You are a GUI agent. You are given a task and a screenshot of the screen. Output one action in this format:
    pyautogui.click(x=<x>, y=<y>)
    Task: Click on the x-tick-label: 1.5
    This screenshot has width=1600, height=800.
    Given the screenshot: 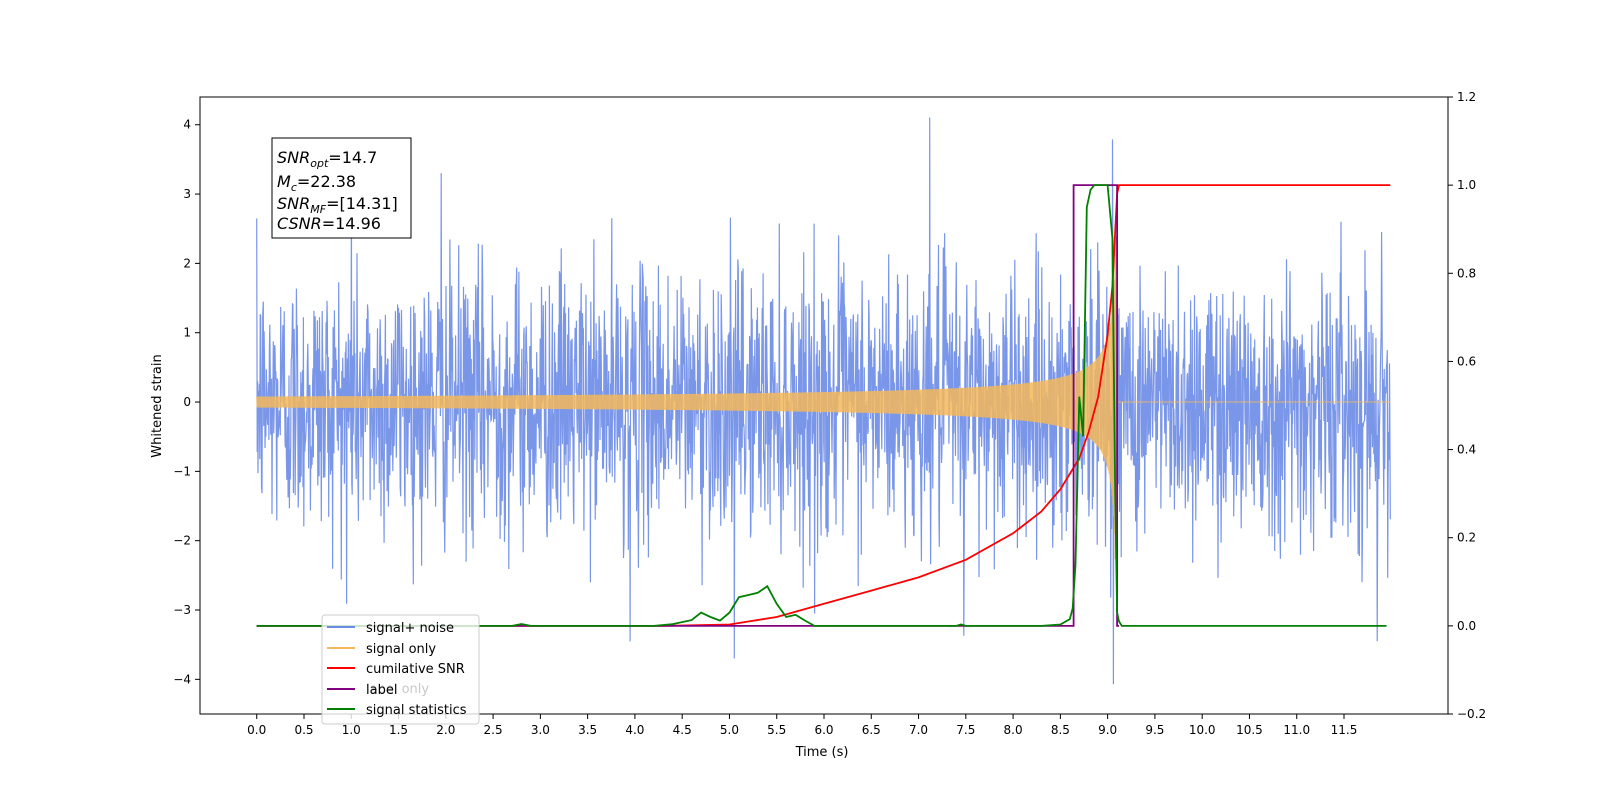 What is the action you would take?
    pyautogui.click(x=398, y=730)
    